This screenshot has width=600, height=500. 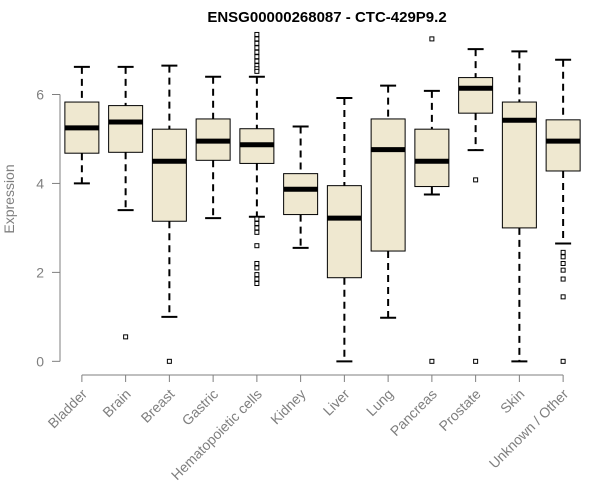 I want to click on box-liver, so click(x=344, y=230).